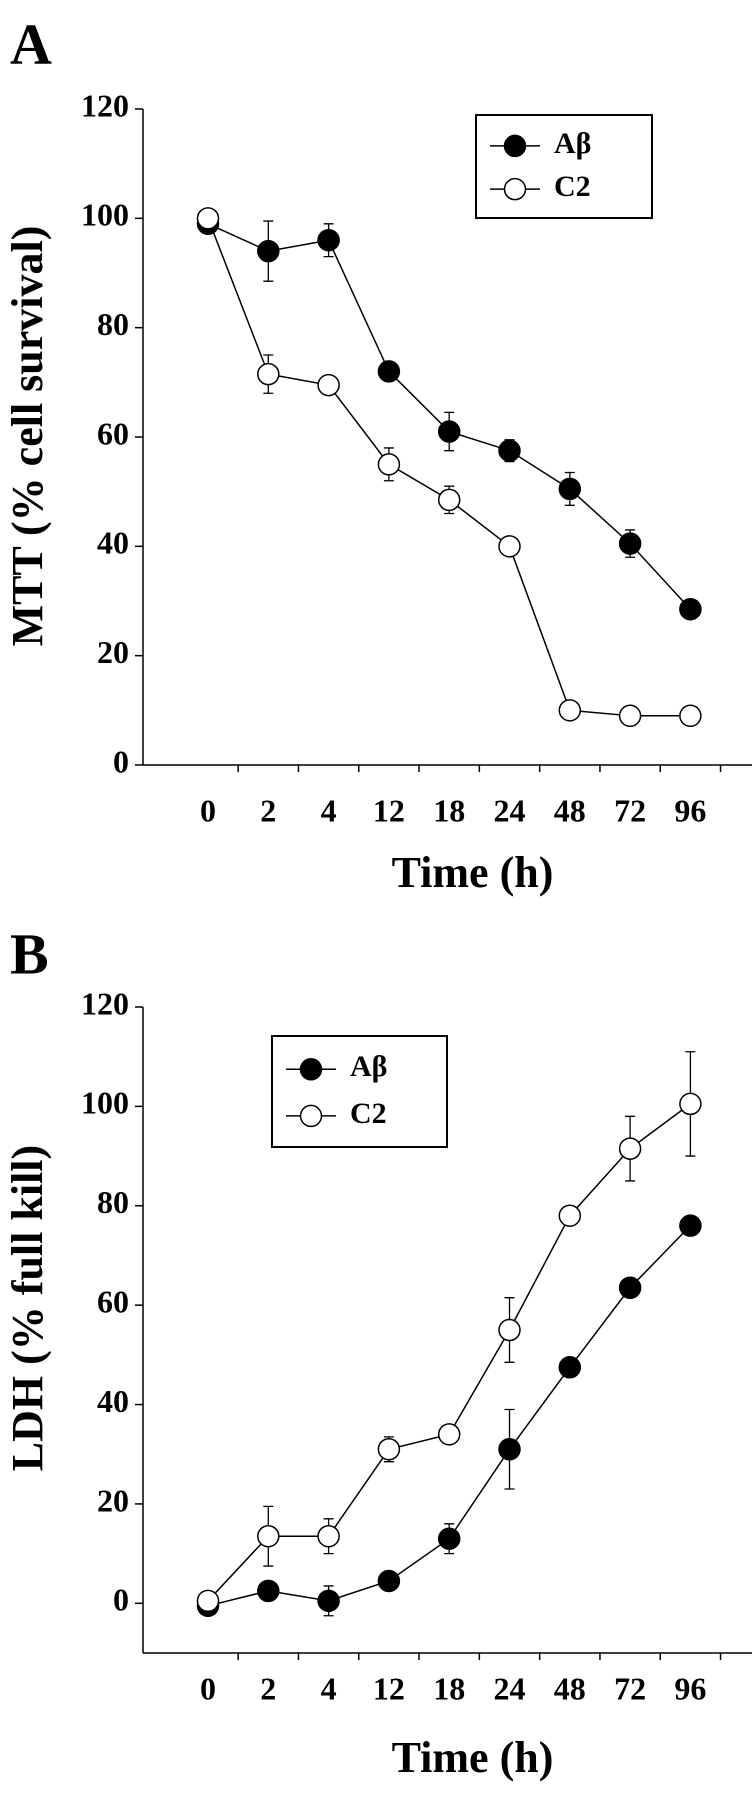 The width and height of the screenshot is (756, 1800). Describe the element at coordinates (29, 953) in the screenshot. I see `panel-label: B` at that location.